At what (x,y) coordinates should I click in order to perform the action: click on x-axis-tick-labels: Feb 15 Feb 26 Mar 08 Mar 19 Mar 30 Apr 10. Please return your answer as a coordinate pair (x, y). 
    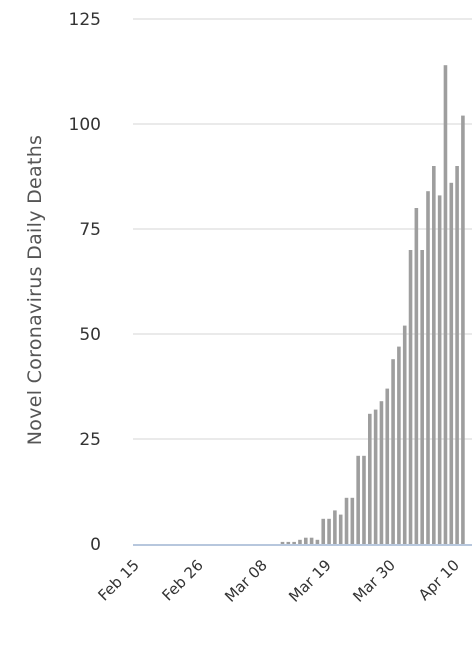
    Looking at the image, I should click on (278, 581).